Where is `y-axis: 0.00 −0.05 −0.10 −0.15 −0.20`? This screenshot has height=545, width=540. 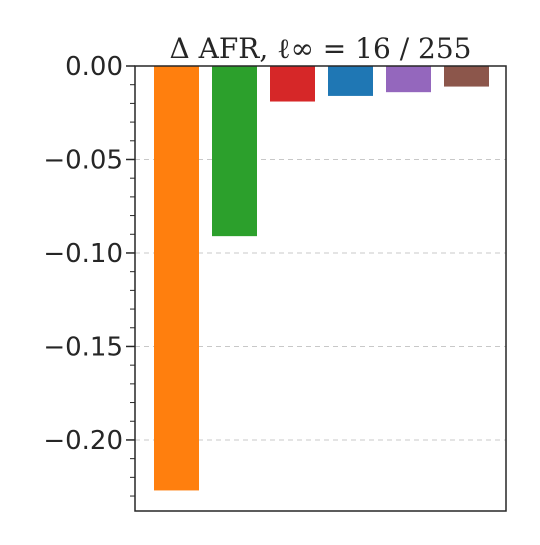 y-axis: 0.00 −0.05 −0.10 −0.15 −0.20 is located at coordinates (89, 274).